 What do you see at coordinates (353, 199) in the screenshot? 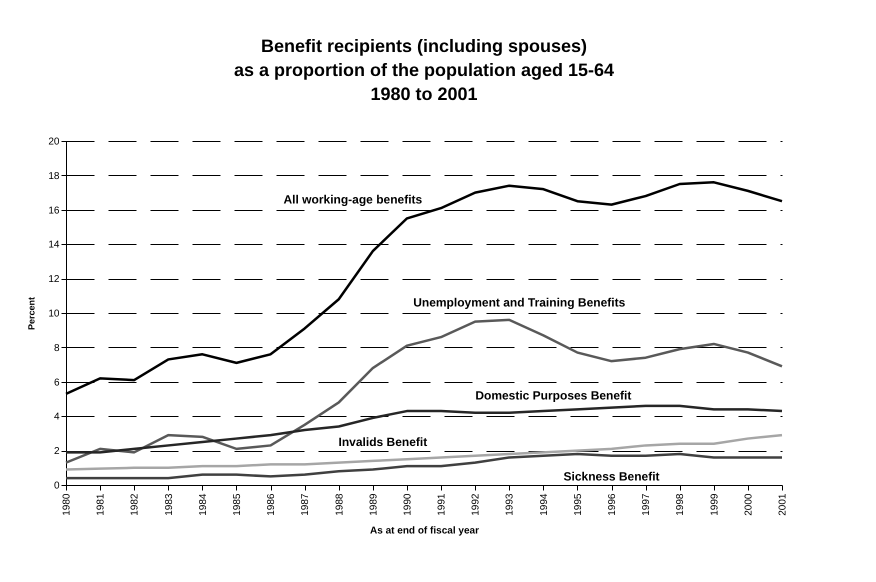
I see `series-label: All working-age benefits` at bounding box center [353, 199].